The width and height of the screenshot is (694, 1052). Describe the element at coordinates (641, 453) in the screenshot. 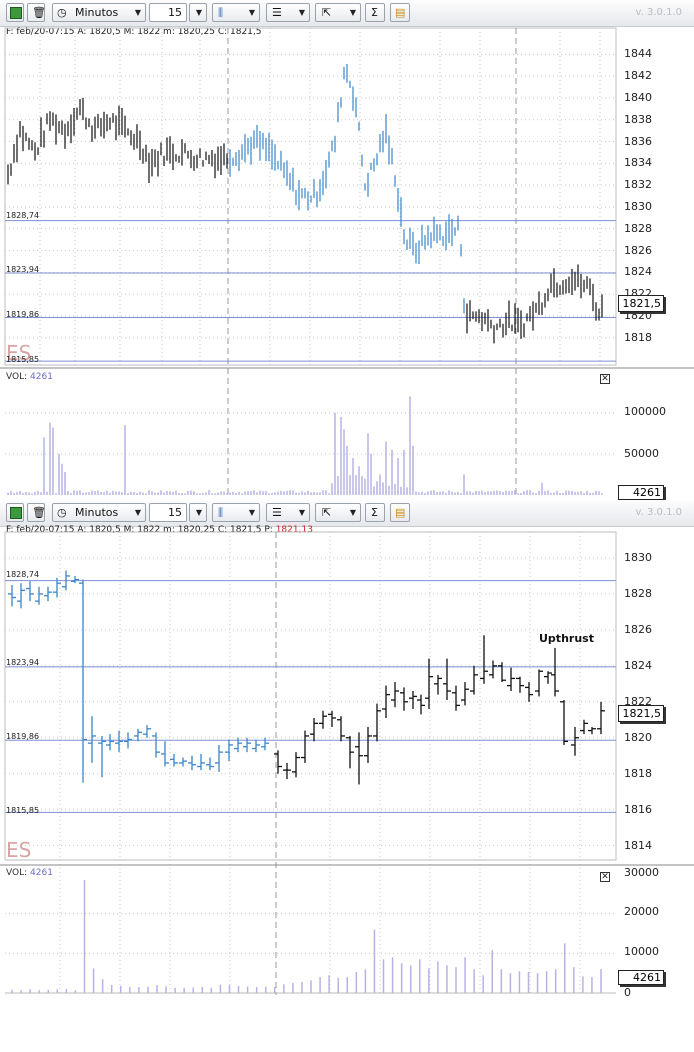

I see `vol-tick: 50000` at that location.